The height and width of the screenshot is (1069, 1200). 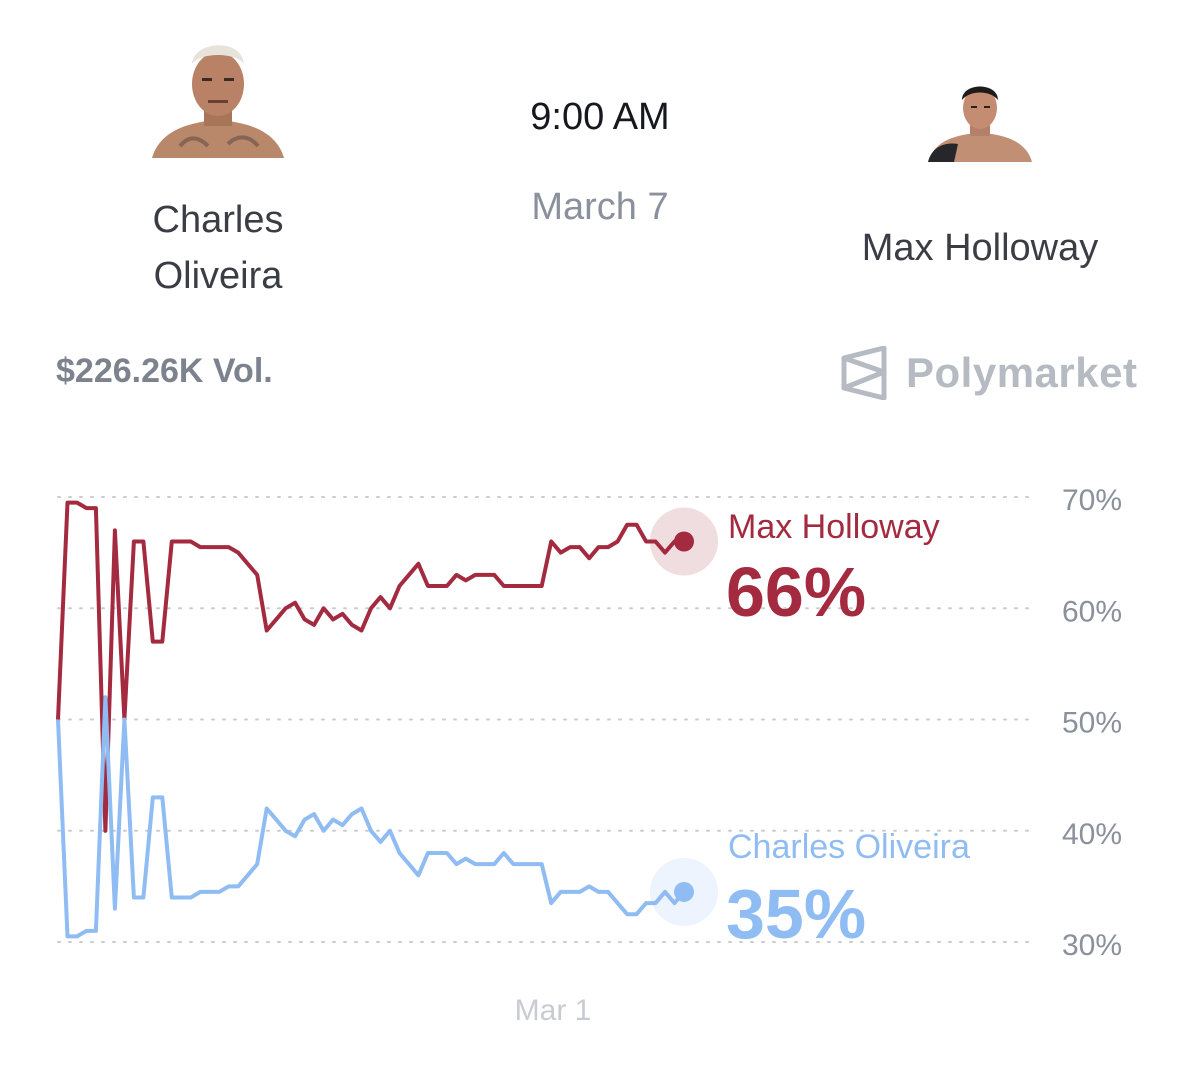 What do you see at coordinates (553, 1010) in the screenshot?
I see `x-tick-label: Mar 1` at bounding box center [553, 1010].